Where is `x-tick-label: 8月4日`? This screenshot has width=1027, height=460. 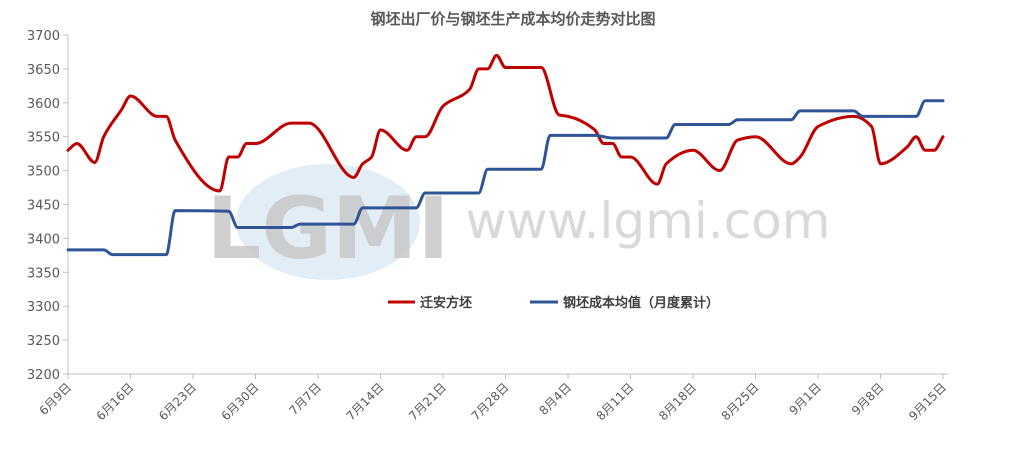 x-tick-label: 8月4日 is located at coordinates (555, 399).